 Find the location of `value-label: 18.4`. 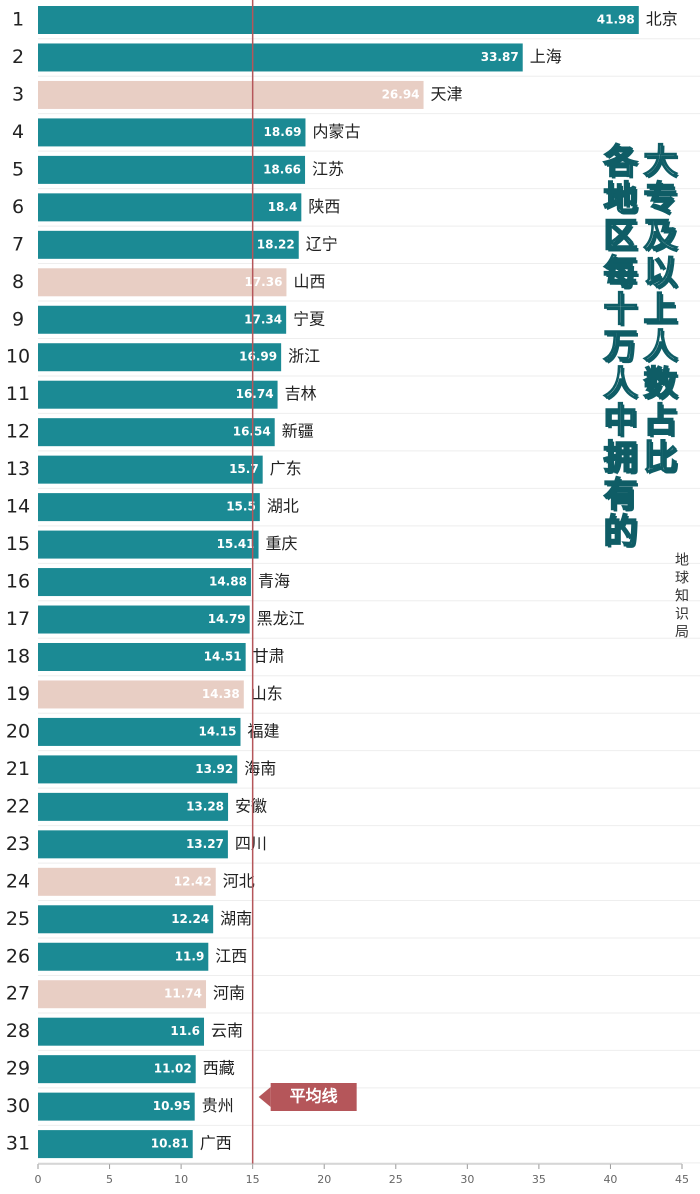

value-label: 18.4 is located at coordinates (283, 207).